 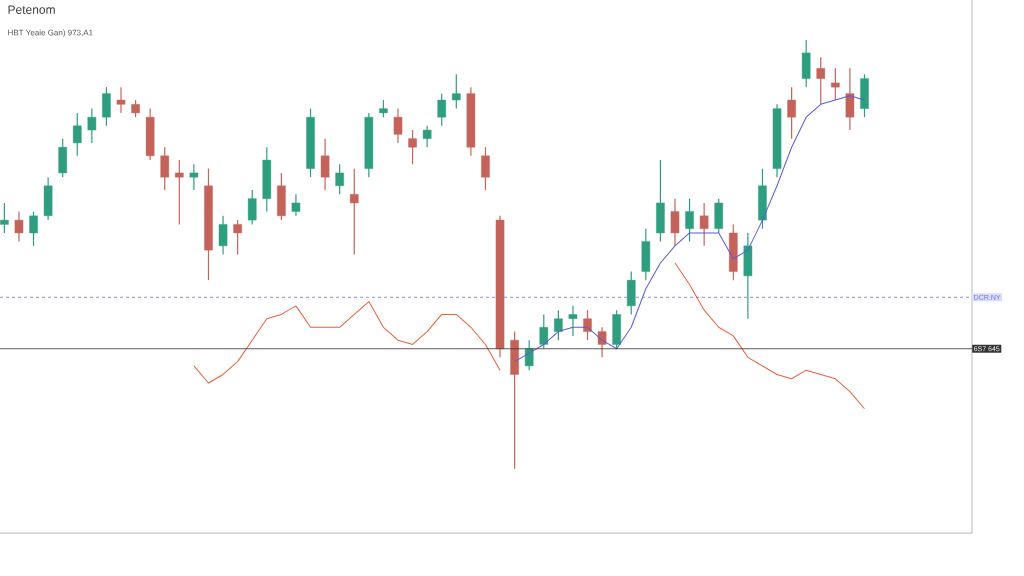 I want to click on chart-title: Petenom, so click(x=31, y=9).